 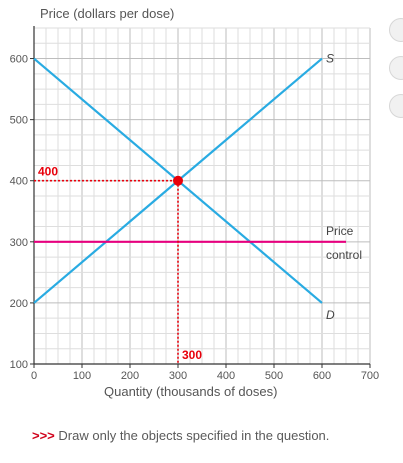 I want to click on y-tick-label: 300, so click(x=19, y=243).